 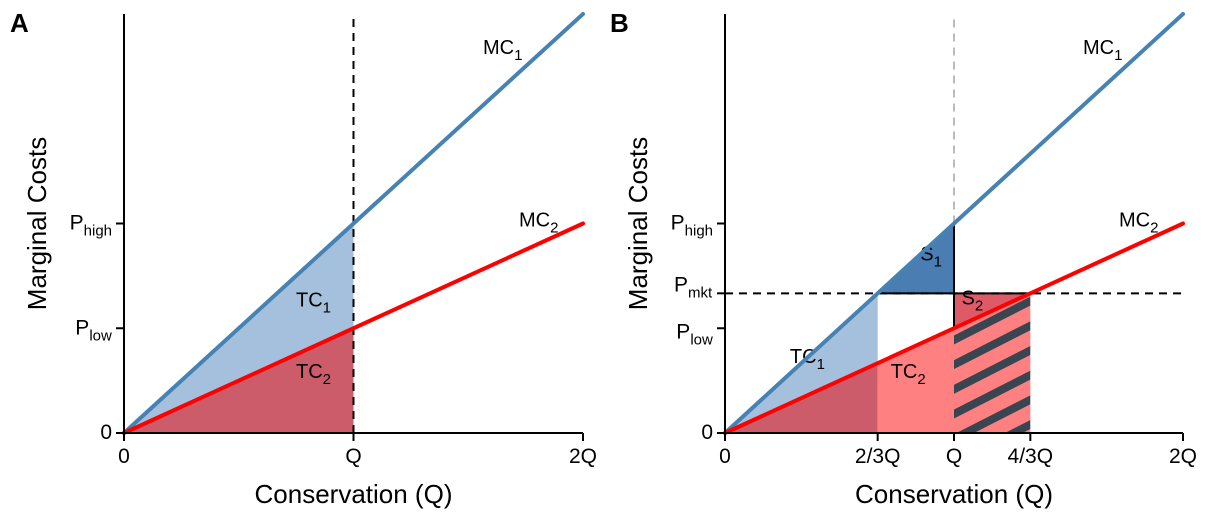 What do you see at coordinates (1031, 456) in the screenshot?
I see `x-tick-label: 4/3Q` at bounding box center [1031, 456].